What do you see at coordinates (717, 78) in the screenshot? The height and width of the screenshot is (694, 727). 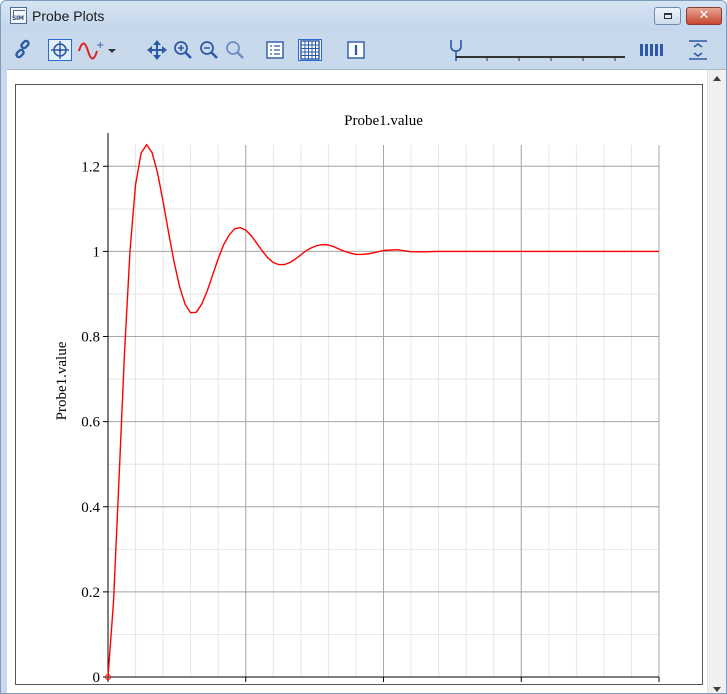 I see `scroll-up-icon` at bounding box center [717, 78].